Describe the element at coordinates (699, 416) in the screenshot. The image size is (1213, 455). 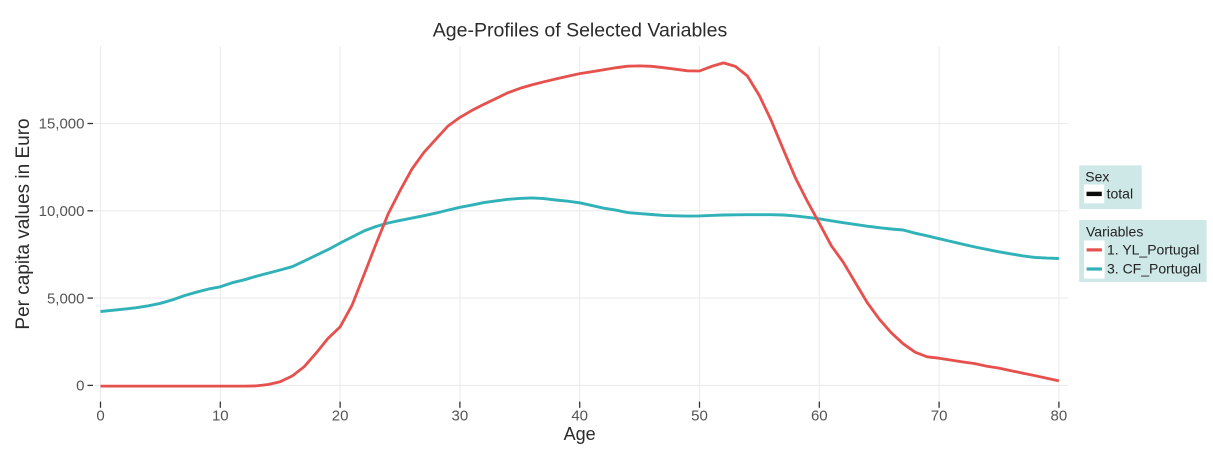
I see `svg-text: 50` at that location.